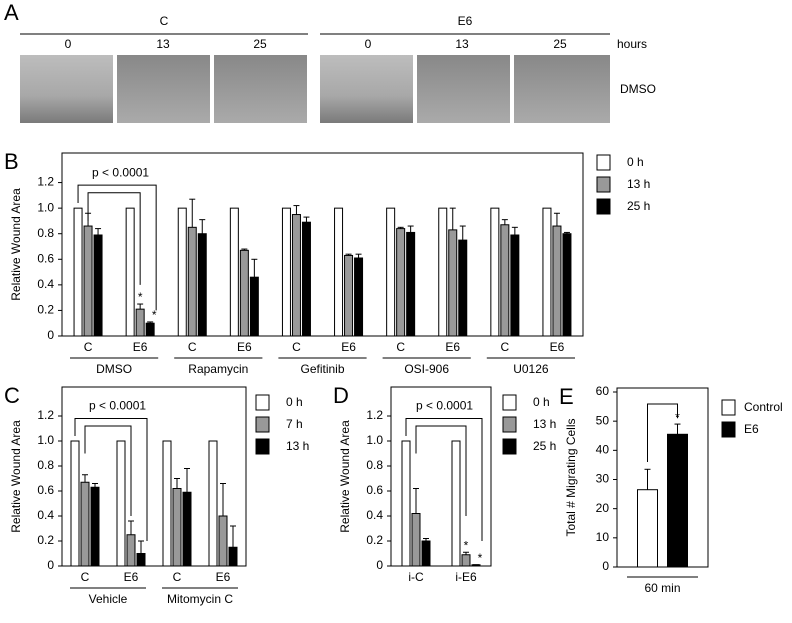  What do you see at coordinates (603, 391) in the screenshot?
I see `y-tick-label: 60` at bounding box center [603, 391].